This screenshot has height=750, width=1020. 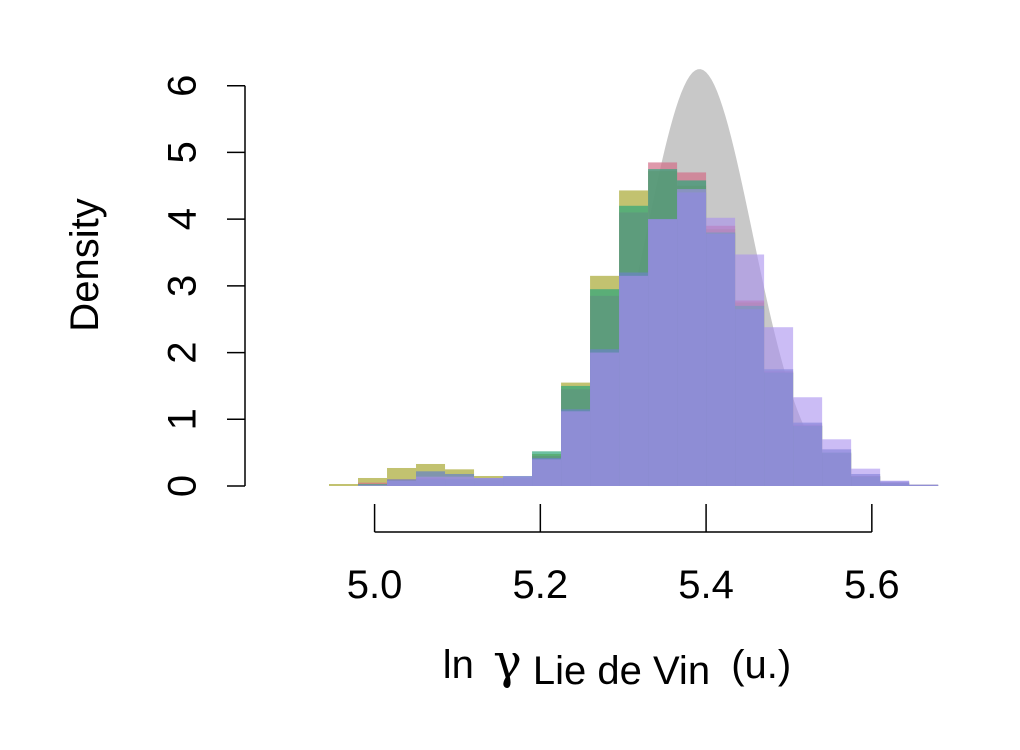 I want to click on x-axis: 5.0 5.2 5.4 5.6, so click(x=623, y=555).